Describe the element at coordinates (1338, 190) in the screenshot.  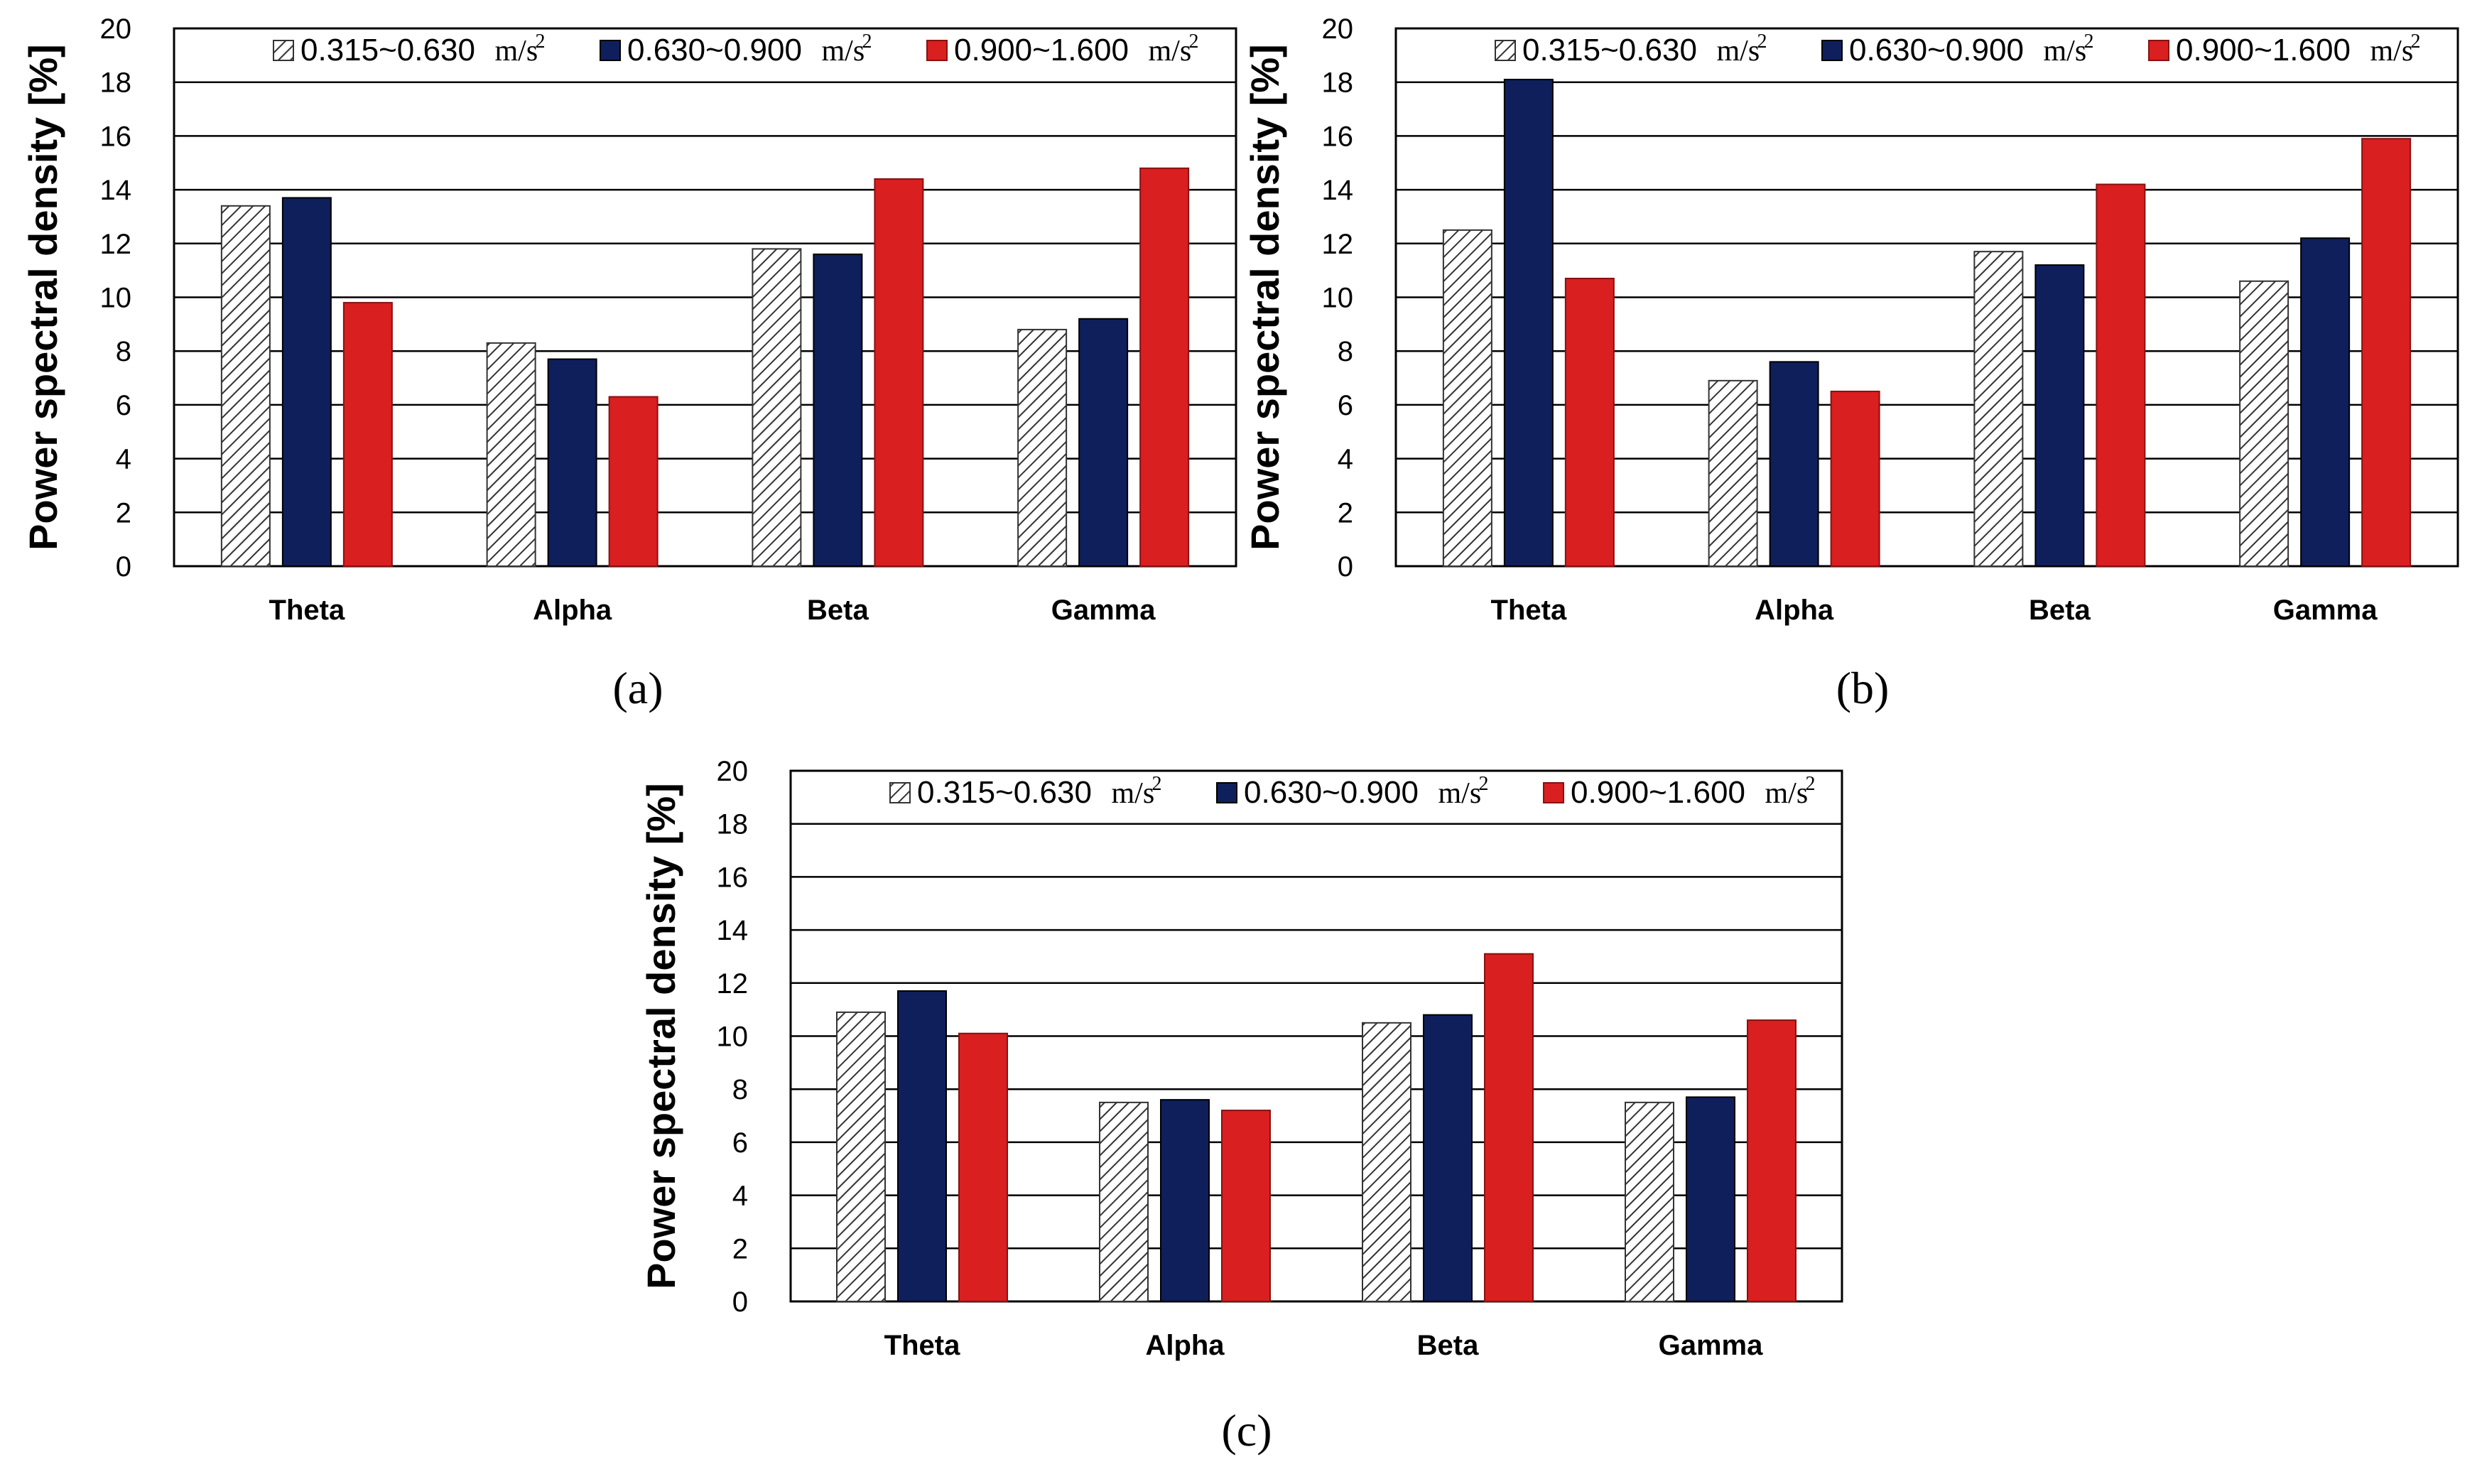
I see `y-tick-label: 14` at that location.